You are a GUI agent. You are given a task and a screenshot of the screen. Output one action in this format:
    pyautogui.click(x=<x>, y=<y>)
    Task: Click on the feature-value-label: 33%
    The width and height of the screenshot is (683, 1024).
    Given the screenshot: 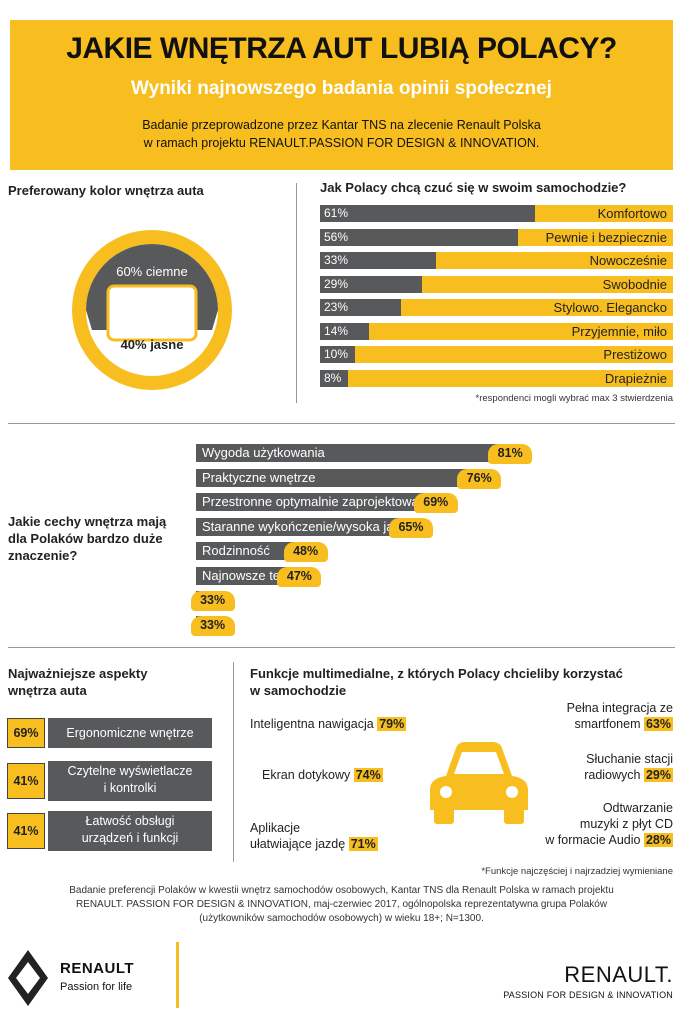 What is the action you would take?
    pyautogui.click(x=213, y=600)
    